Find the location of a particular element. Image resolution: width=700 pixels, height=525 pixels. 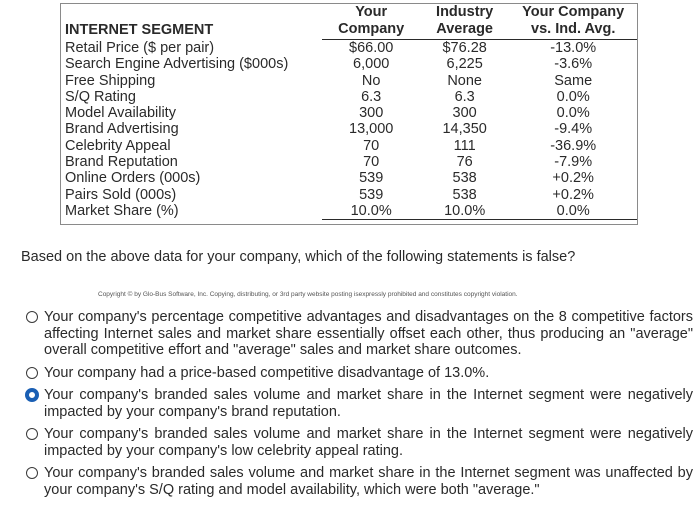

row-label: Search Engine Advertising ($000s) is located at coordinates (177, 64).